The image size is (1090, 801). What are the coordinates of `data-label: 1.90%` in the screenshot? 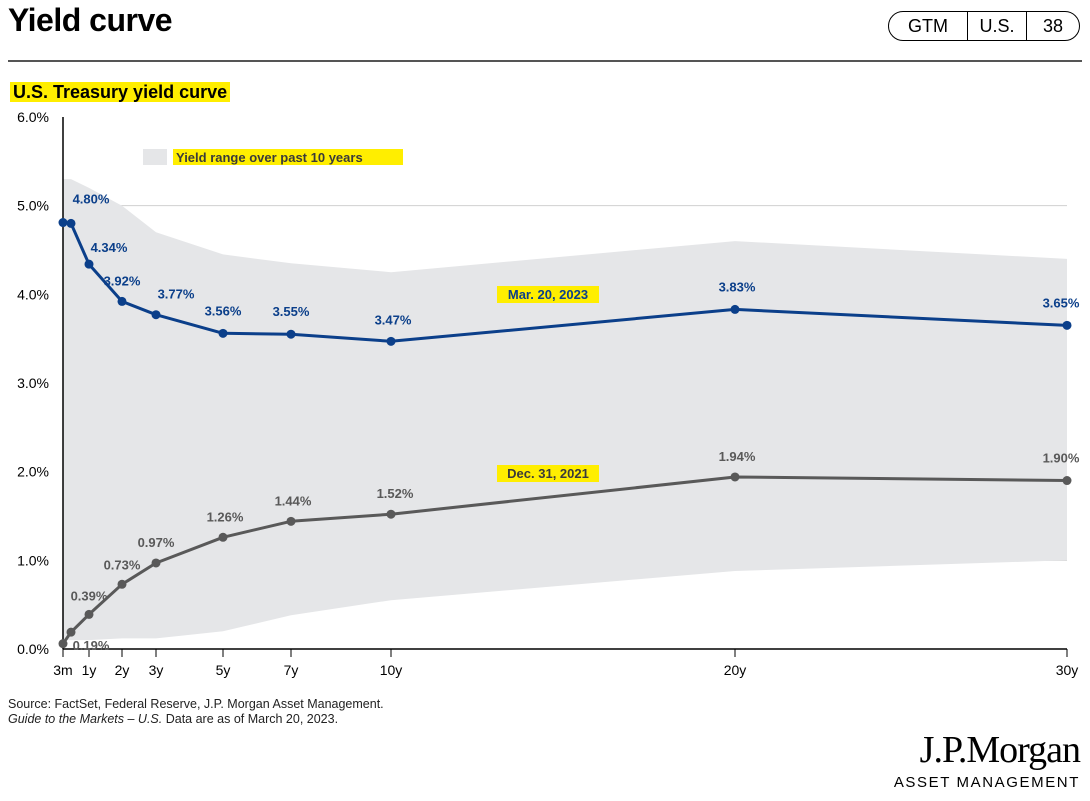 It's located at (1061, 458).